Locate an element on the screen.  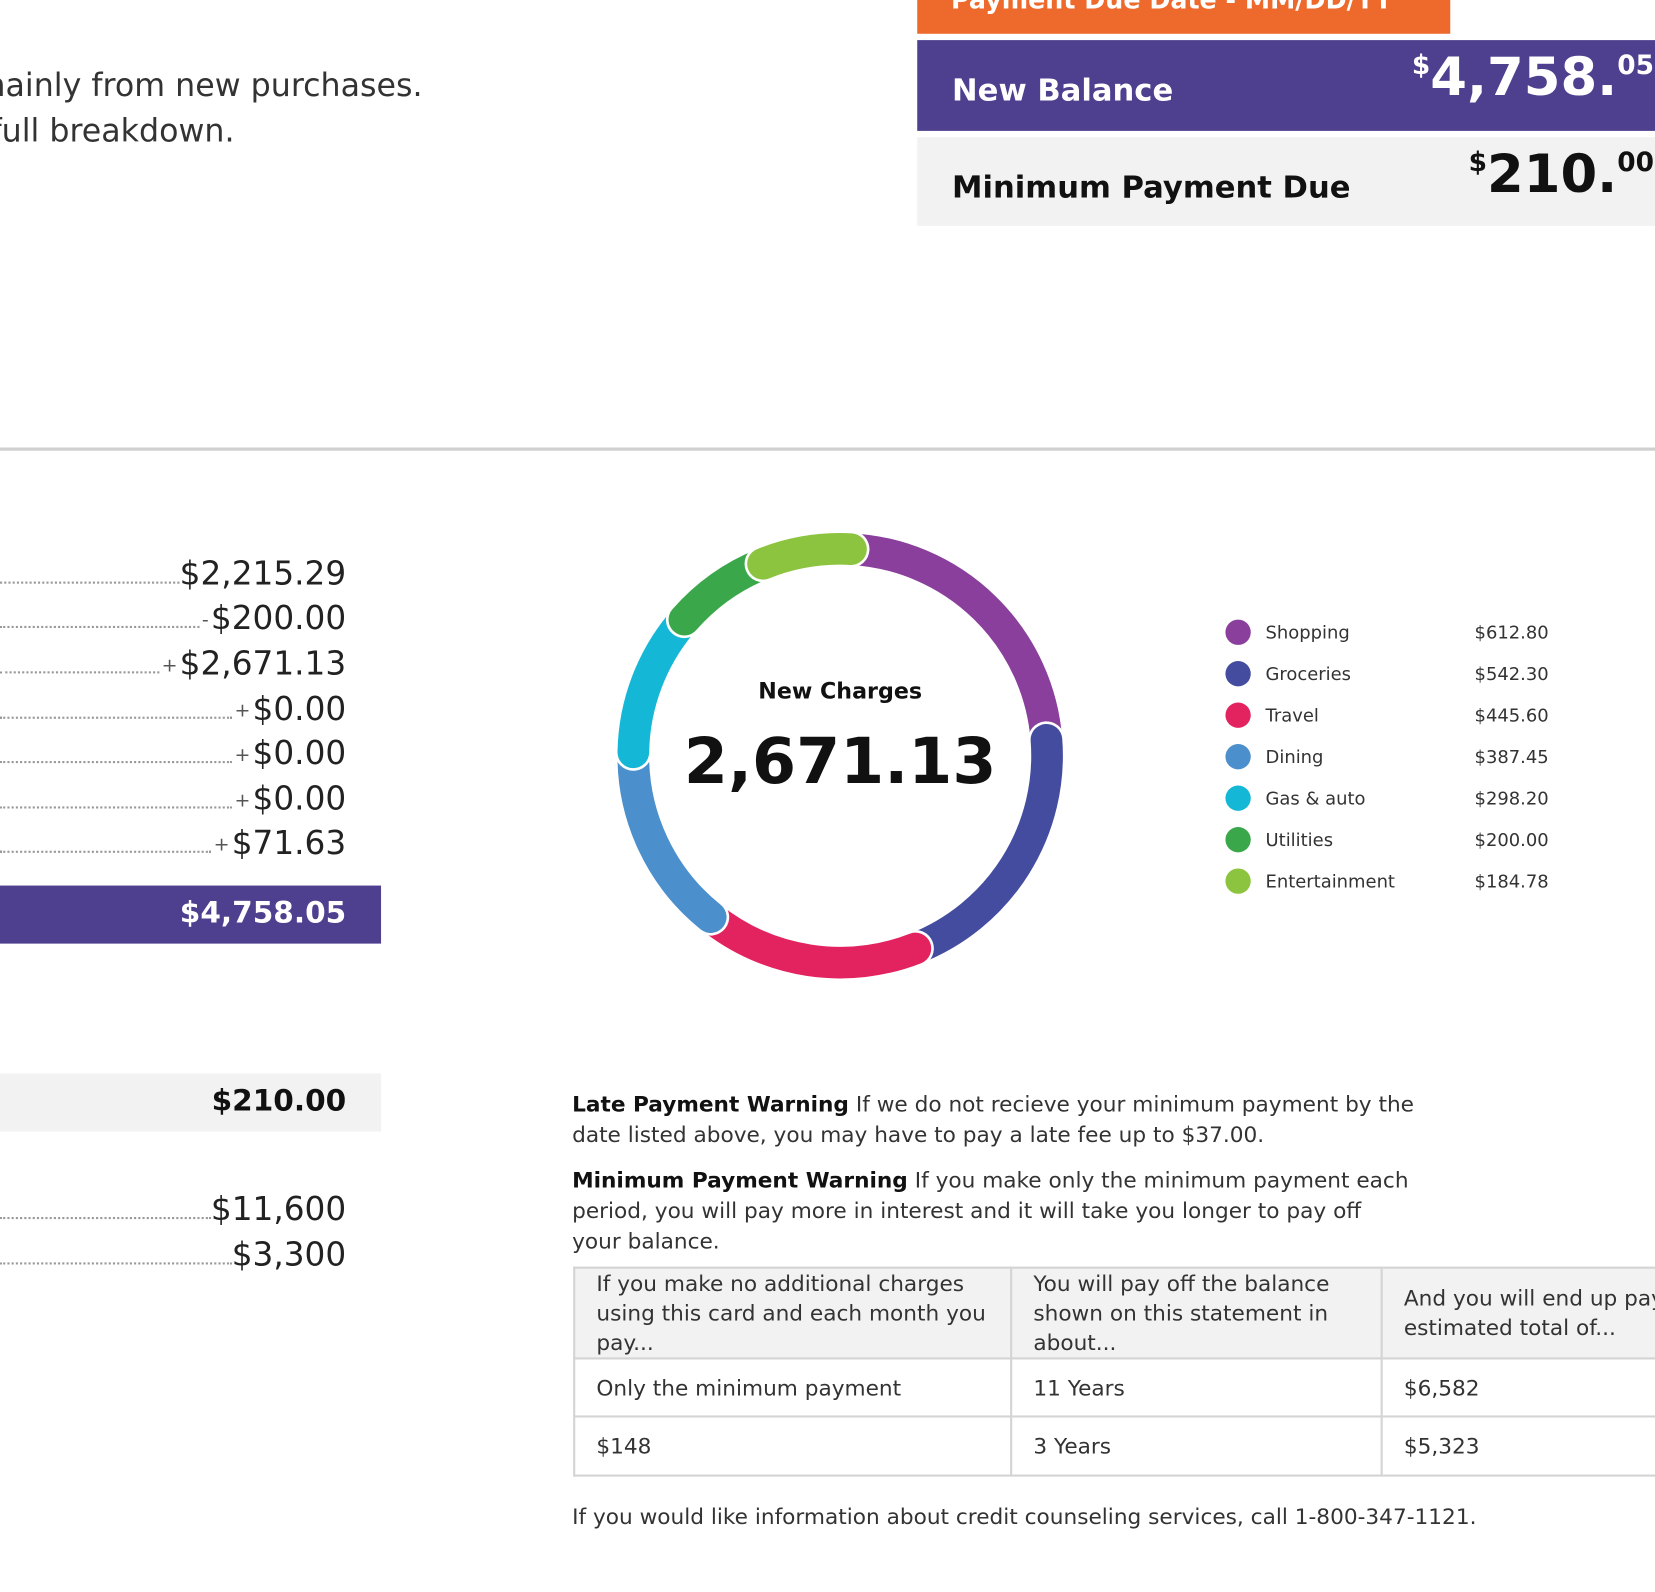
amount: $11,600 is located at coordinates (278, 1209).